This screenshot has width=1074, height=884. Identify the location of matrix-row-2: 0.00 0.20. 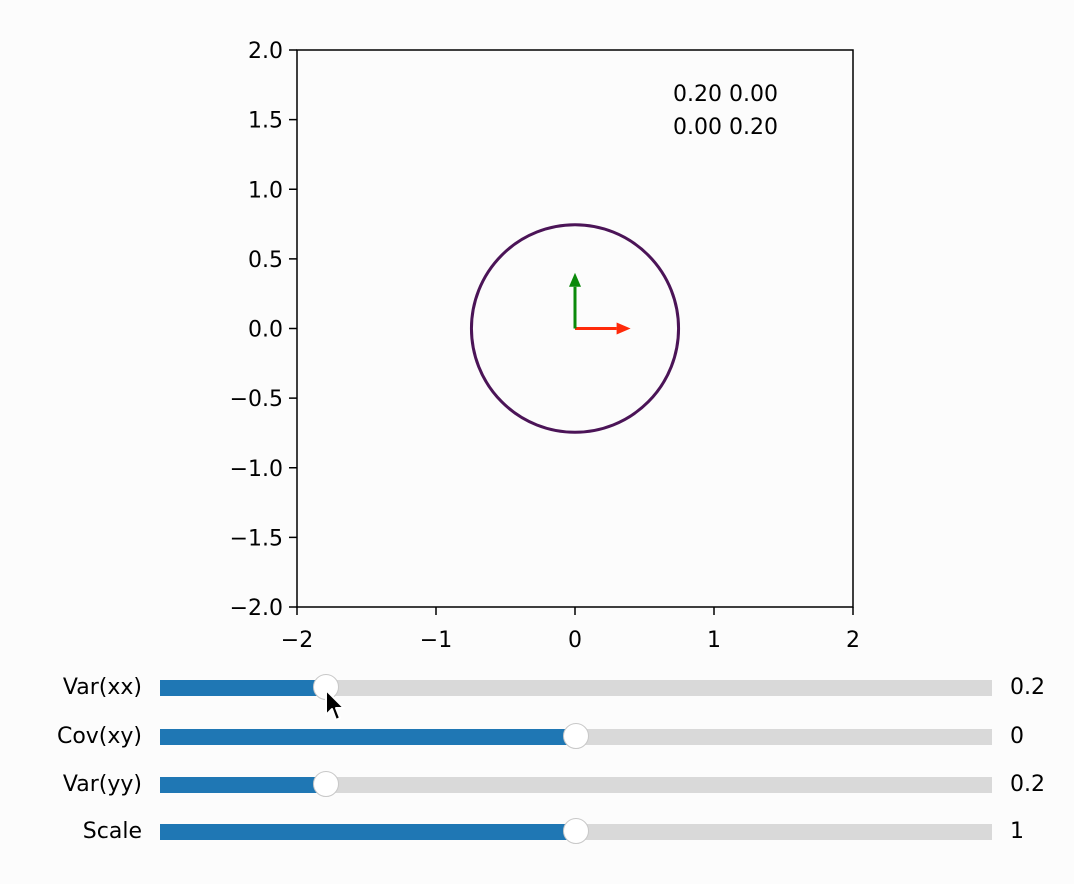
(725, 127).